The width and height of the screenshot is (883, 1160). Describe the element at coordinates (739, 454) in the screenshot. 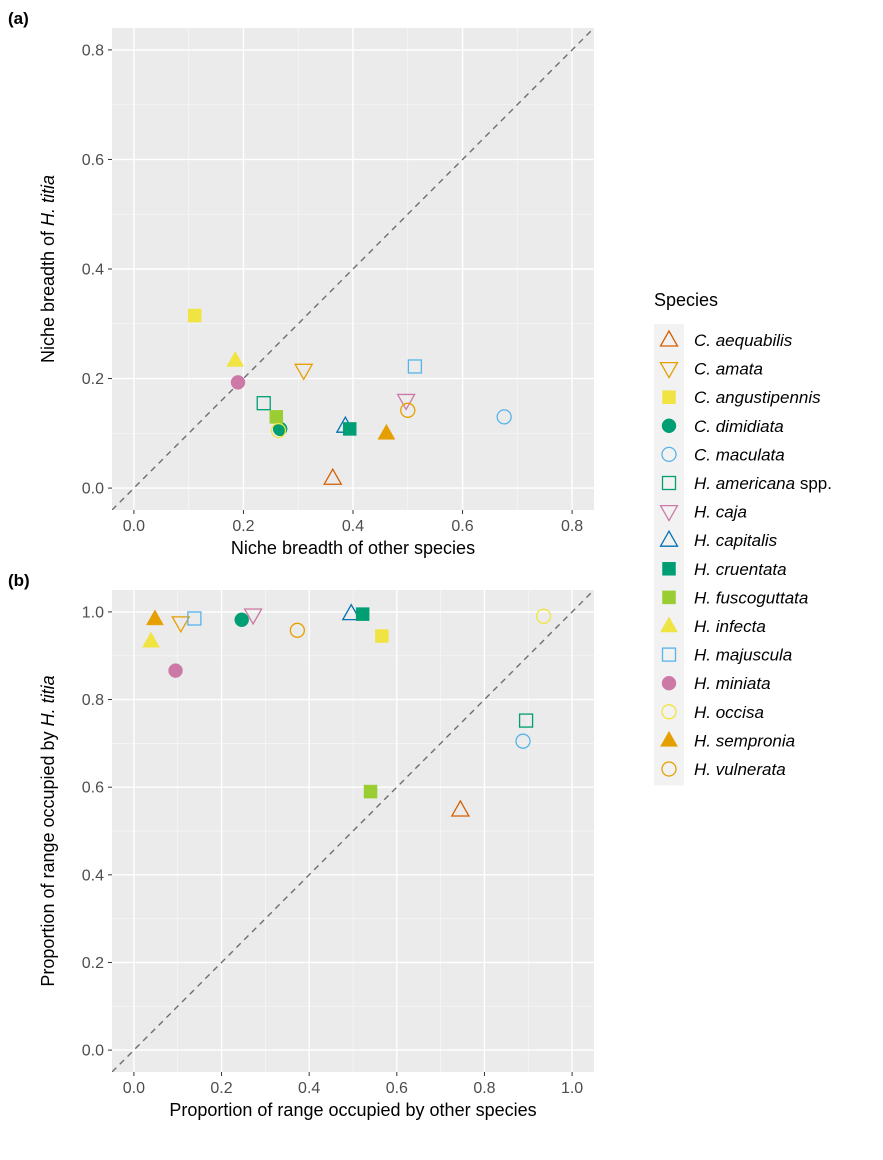

I see `legend-label-c-maculata: C. maculata` at that location.